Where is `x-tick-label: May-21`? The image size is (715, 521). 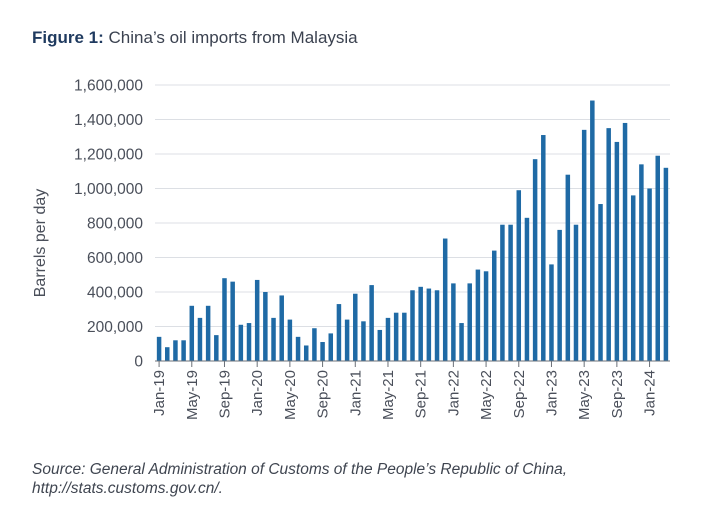 x-tick-label: May-21 is located at coordinates (388, 395).